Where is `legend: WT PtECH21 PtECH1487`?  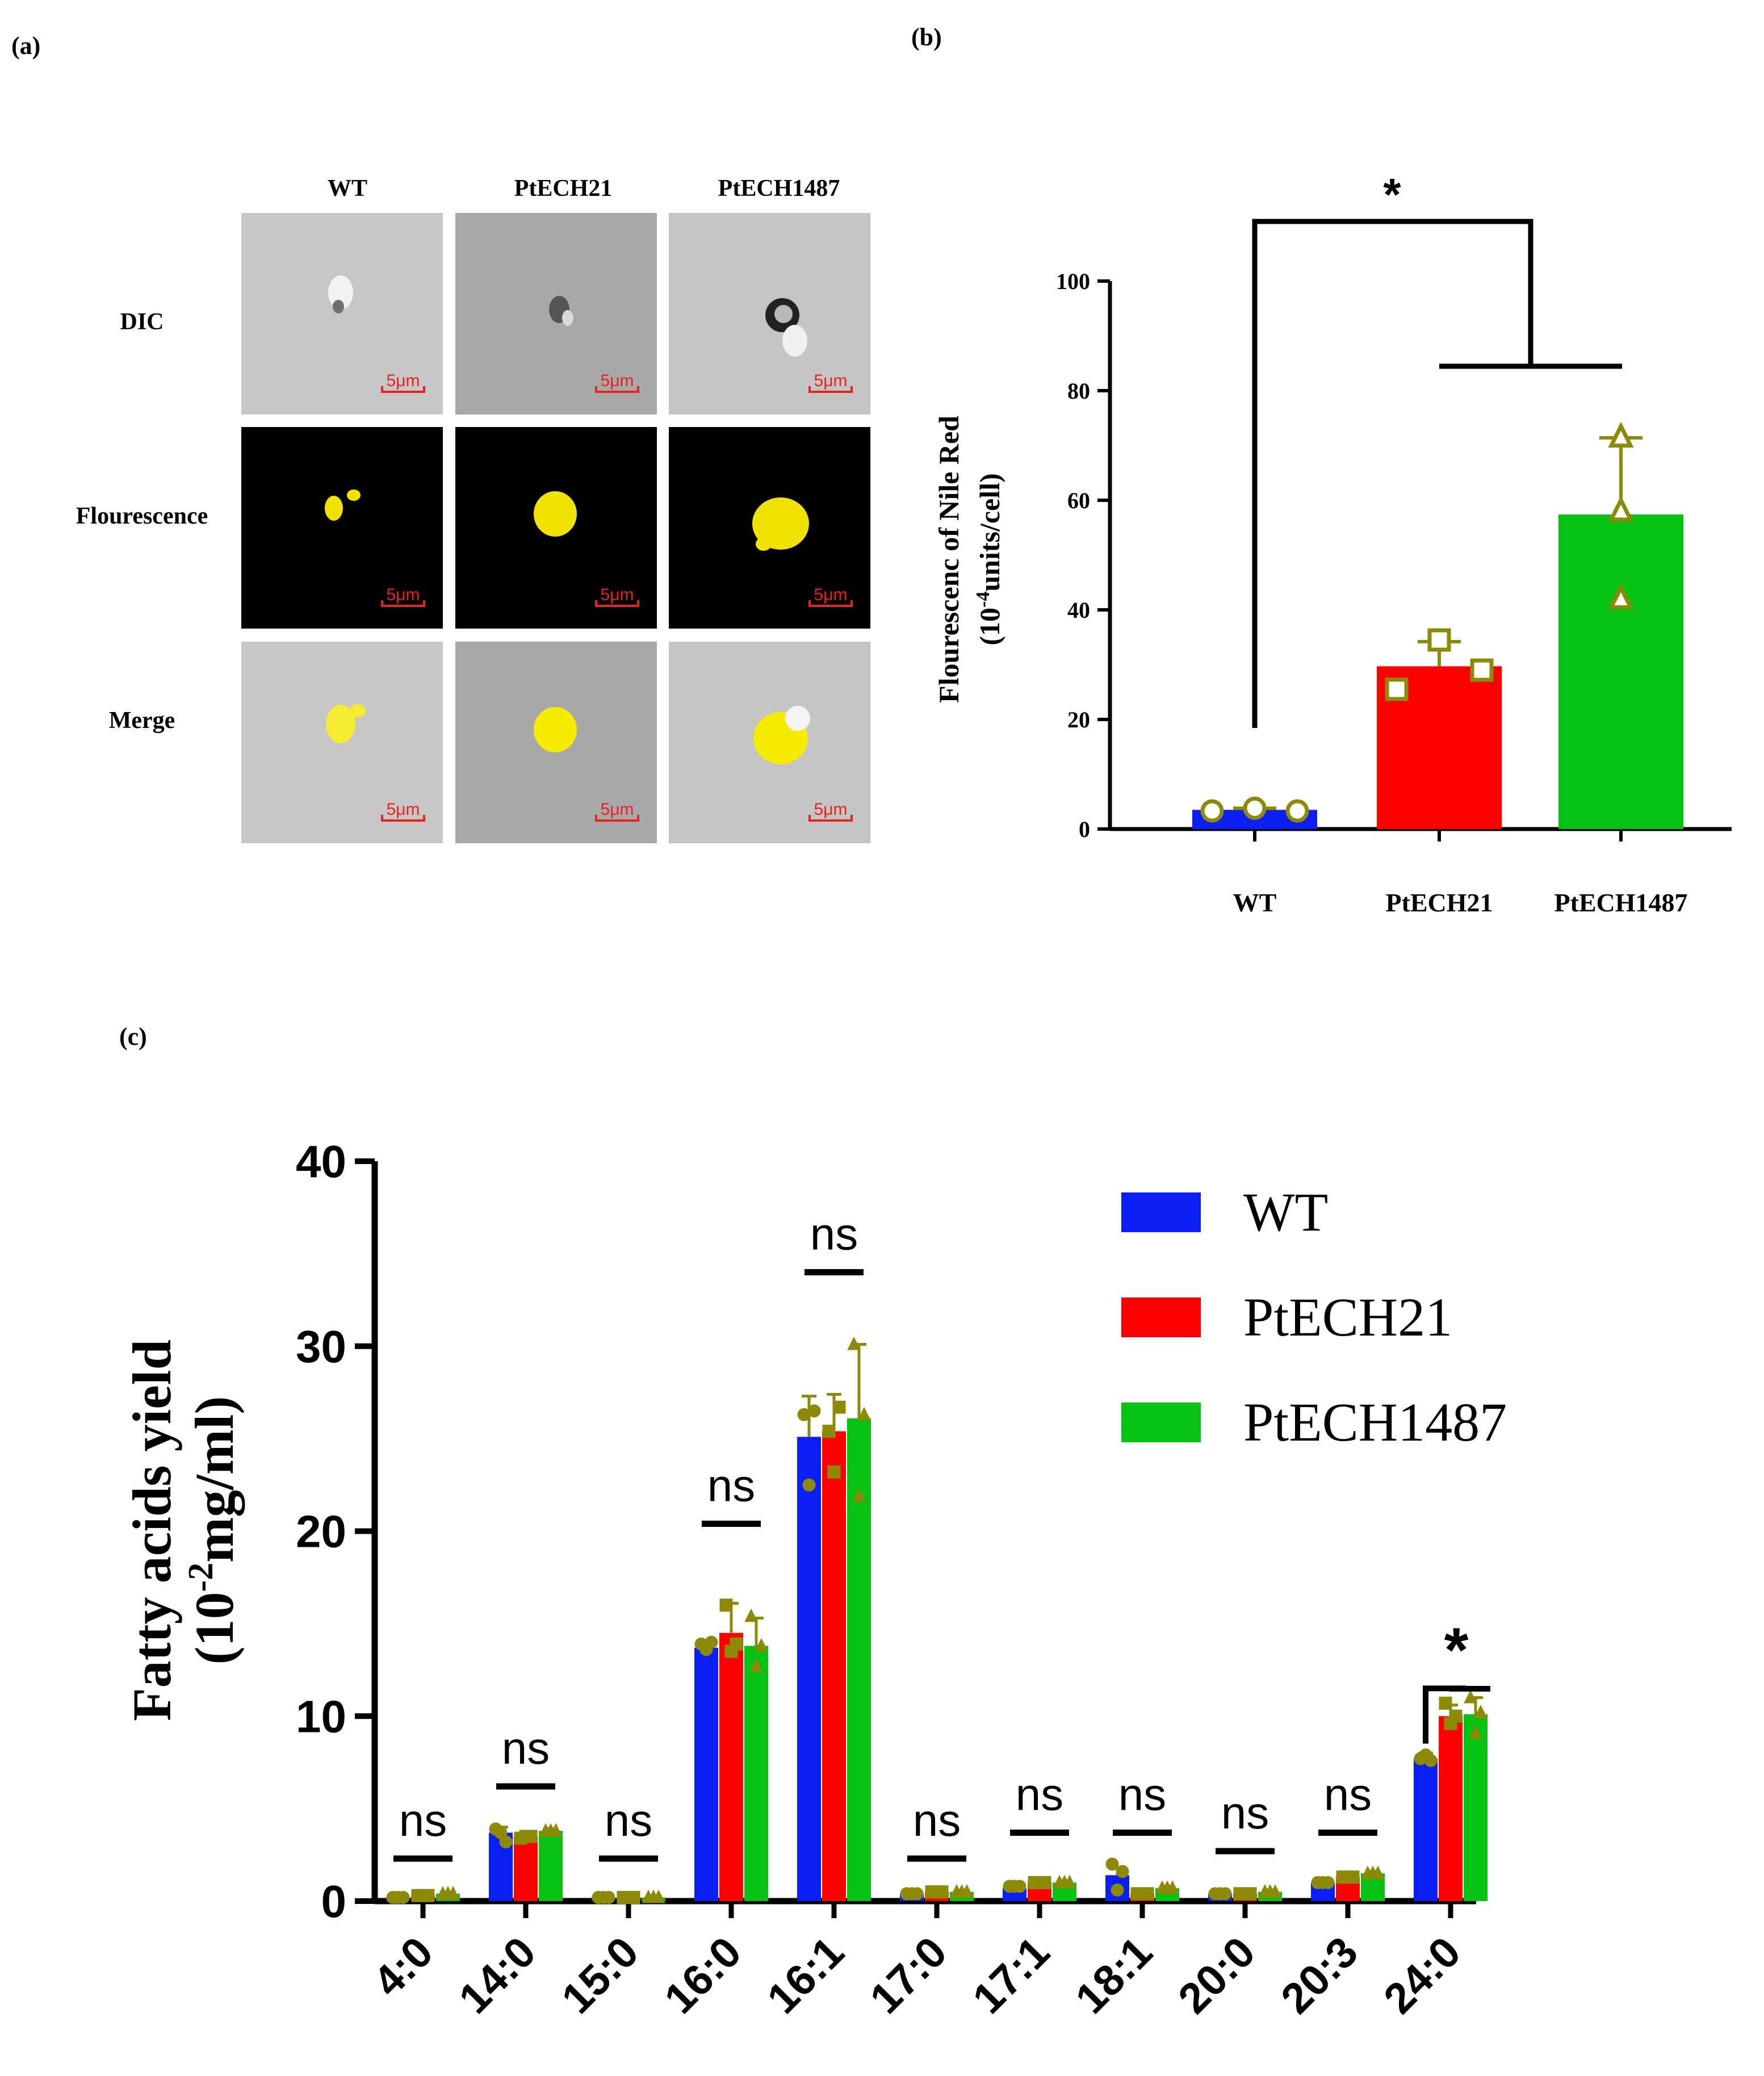
legend: WT PtECH21 PtECH1487 is located at coordinates (1314, 1317).